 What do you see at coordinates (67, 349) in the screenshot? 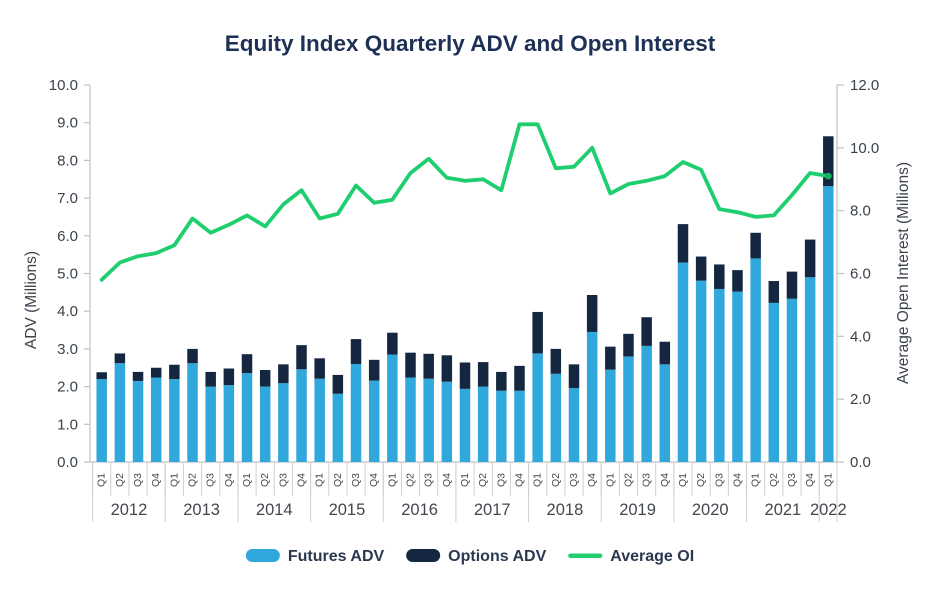
I see `left-axis-tick-label: 3.0` at bounding box center [67, 349].